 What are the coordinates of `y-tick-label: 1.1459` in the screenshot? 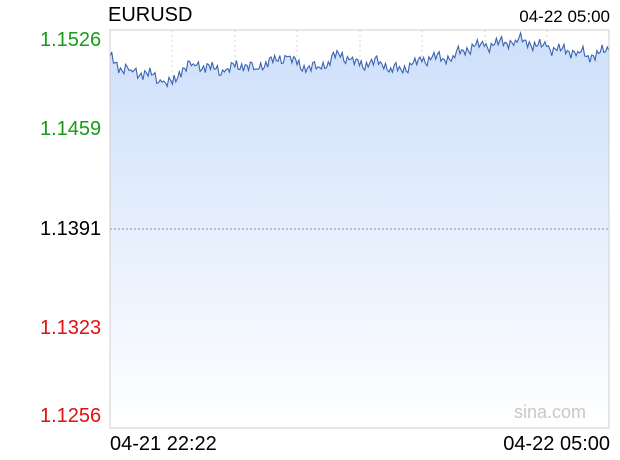 It's located at (71, 129).